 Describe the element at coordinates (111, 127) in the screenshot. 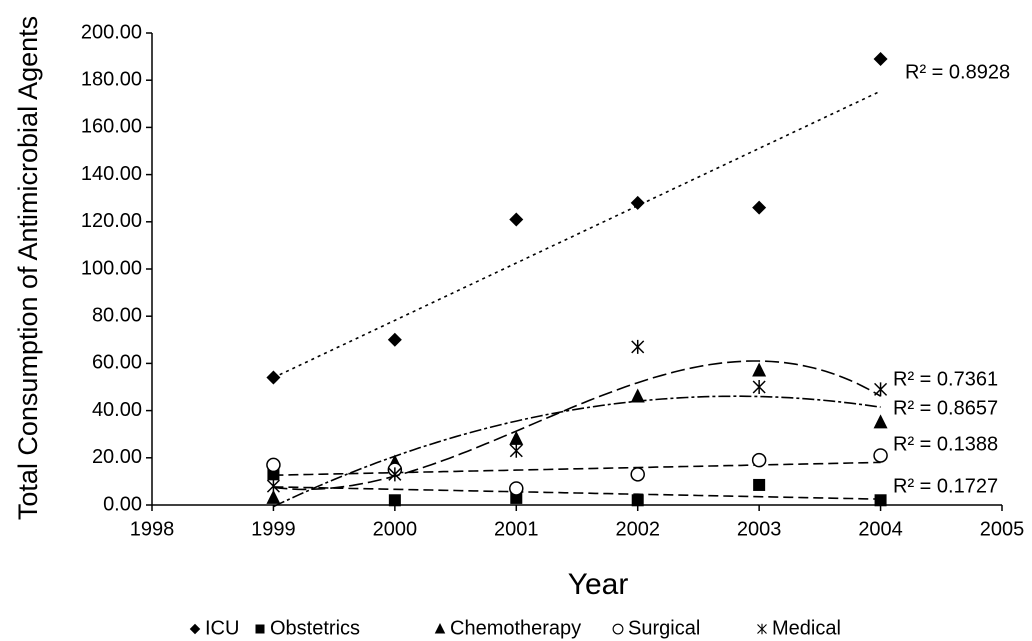

I see `y-tick-label: 160.00` at that location.